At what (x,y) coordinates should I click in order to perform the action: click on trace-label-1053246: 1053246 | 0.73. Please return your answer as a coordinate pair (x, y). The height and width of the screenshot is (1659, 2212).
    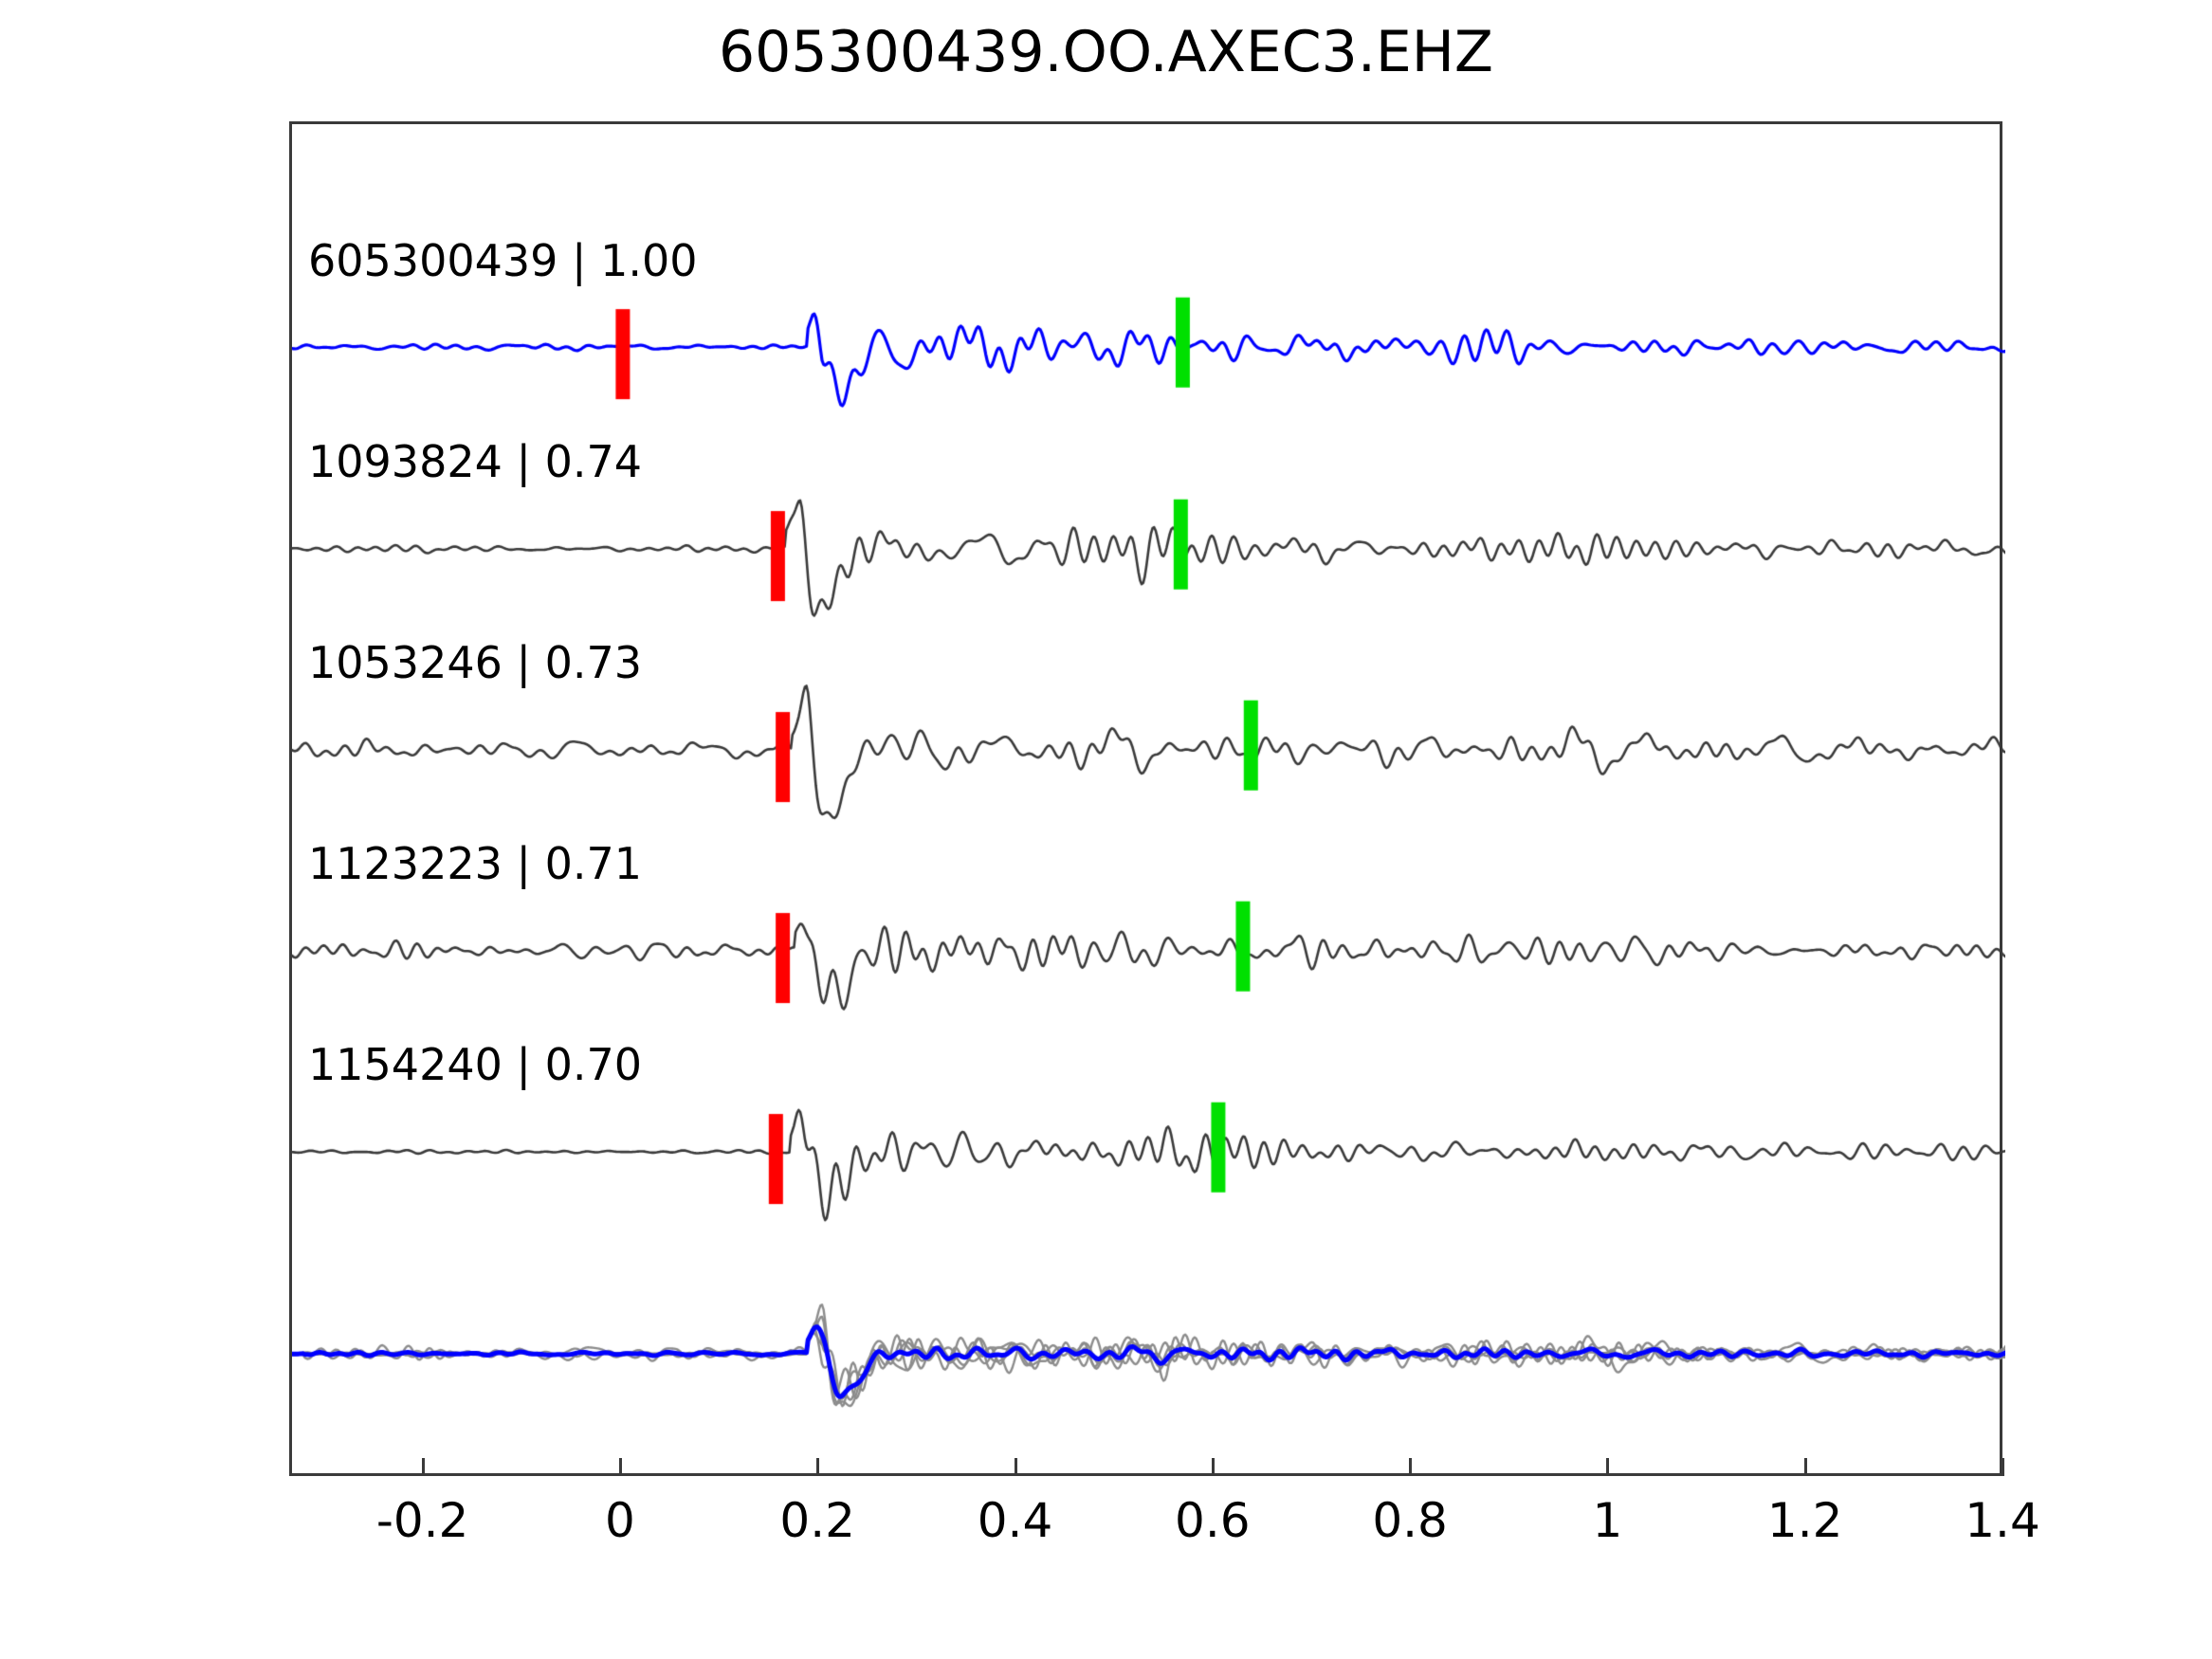
    Looking at the image, I should click on (475, 662).